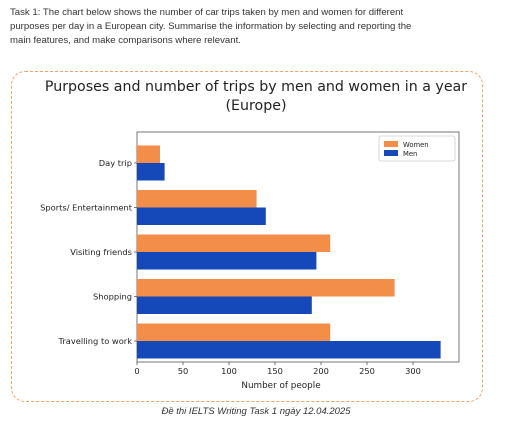  Describe the element at coordinates (391, 144) in the screenshot. I see `legend-swatch-women` at that location.